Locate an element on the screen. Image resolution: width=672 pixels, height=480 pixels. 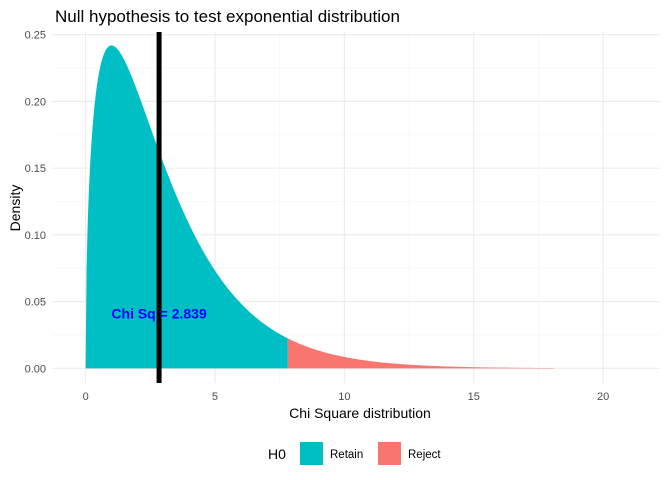
legend-label-reject: Reject is located at coordinates (424, 455).